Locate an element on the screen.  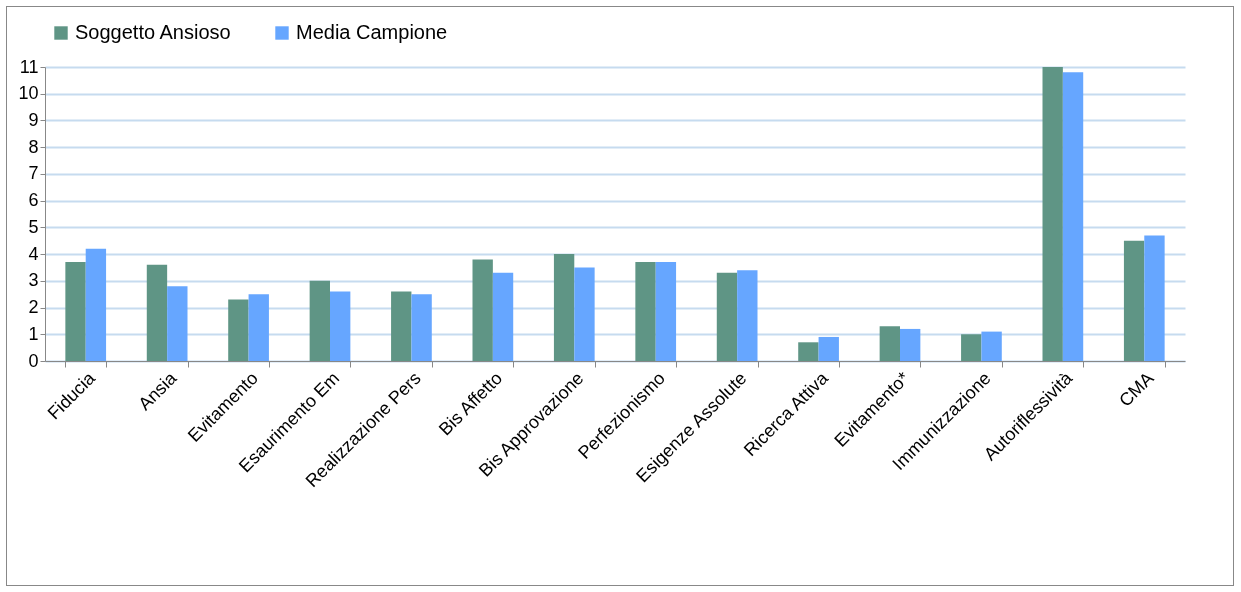
y-tick-label: 4 is located at coordinates (33, 253).